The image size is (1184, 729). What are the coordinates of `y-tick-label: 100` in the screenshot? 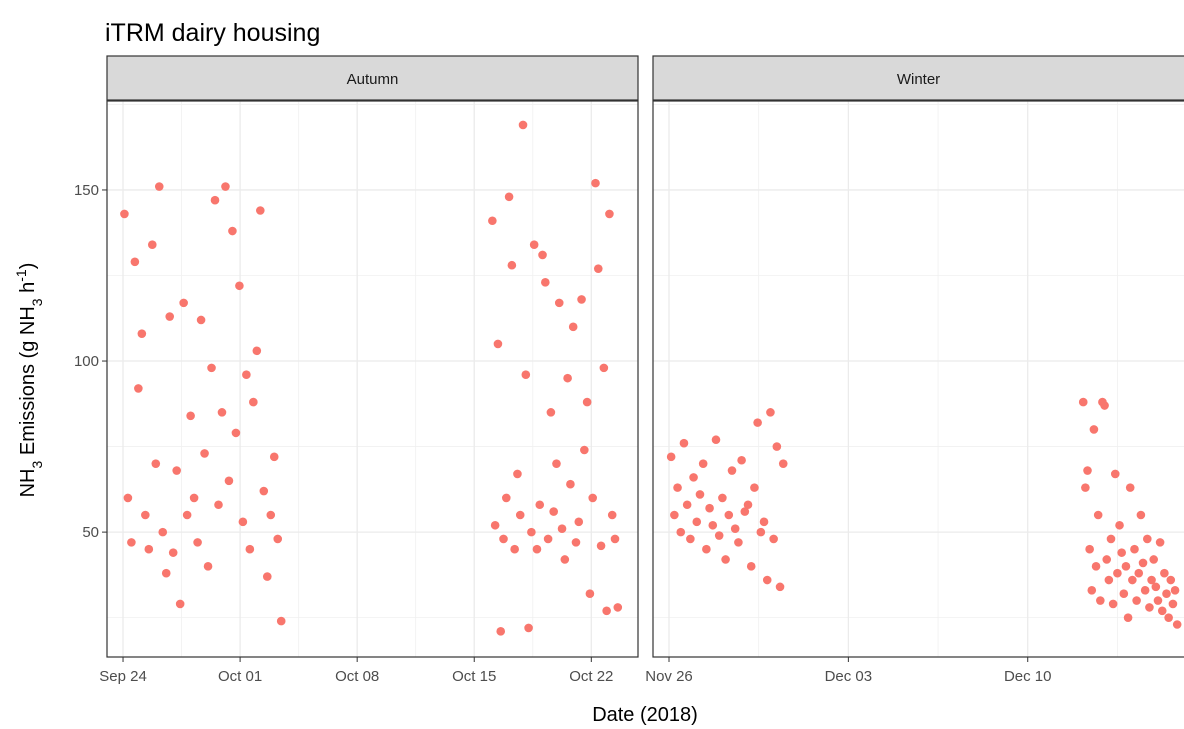 It's located at (86, 361).